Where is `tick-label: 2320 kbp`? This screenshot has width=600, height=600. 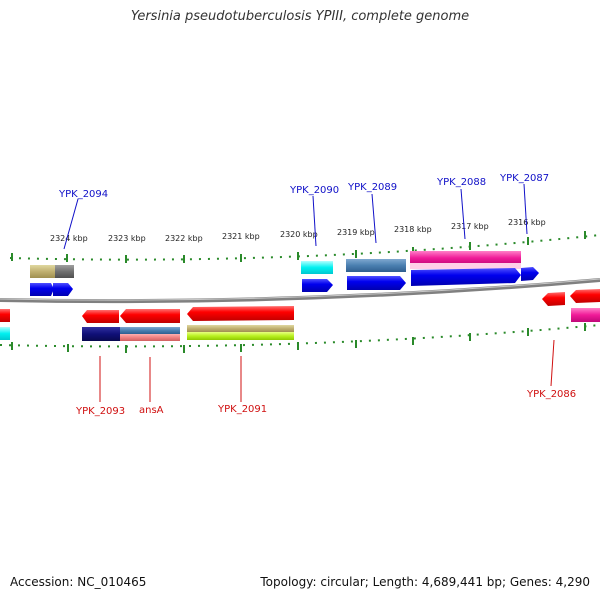 tick-label: 2320 kbp is located at coordinates (299, 234).